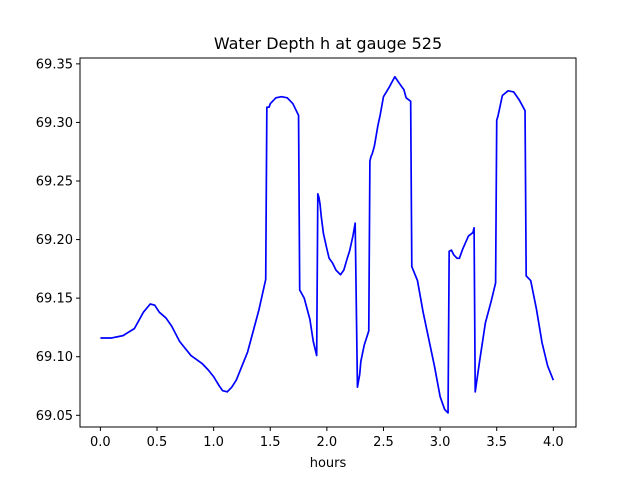 The height and width of the screenshot is (480, 640). Describe the element at coordinates (213, 442) in the screenshot. I see `x-tick-label: 1.0` at that location.